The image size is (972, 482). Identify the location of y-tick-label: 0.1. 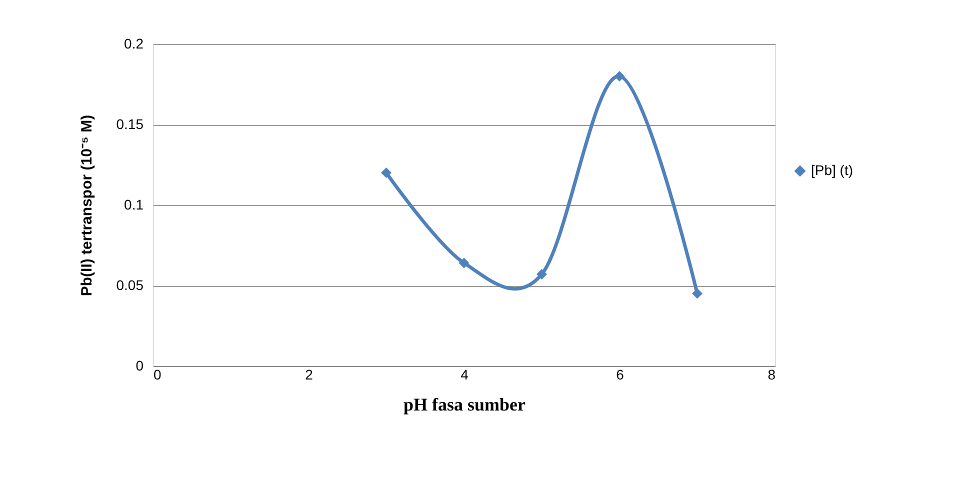
(134, 204).